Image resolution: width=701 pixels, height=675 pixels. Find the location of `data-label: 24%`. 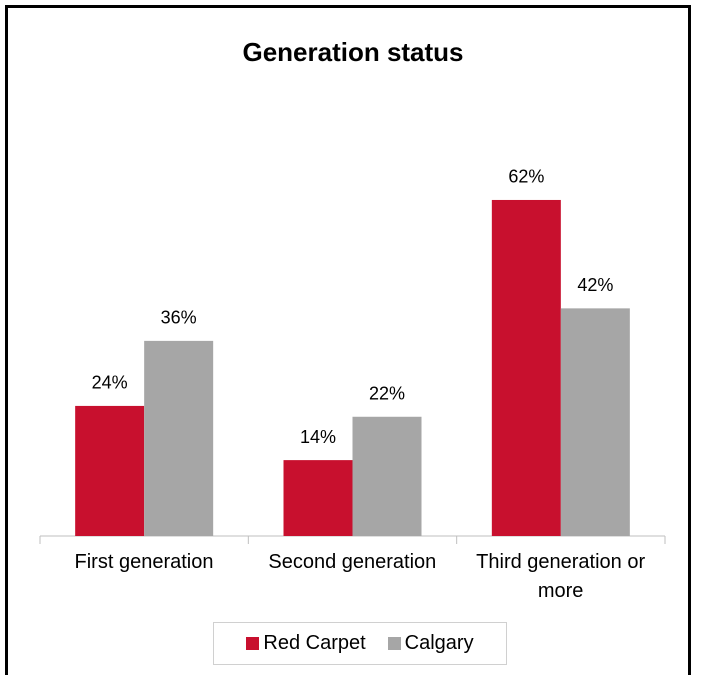

data-label: 24% is located at coordinates (110, 383).